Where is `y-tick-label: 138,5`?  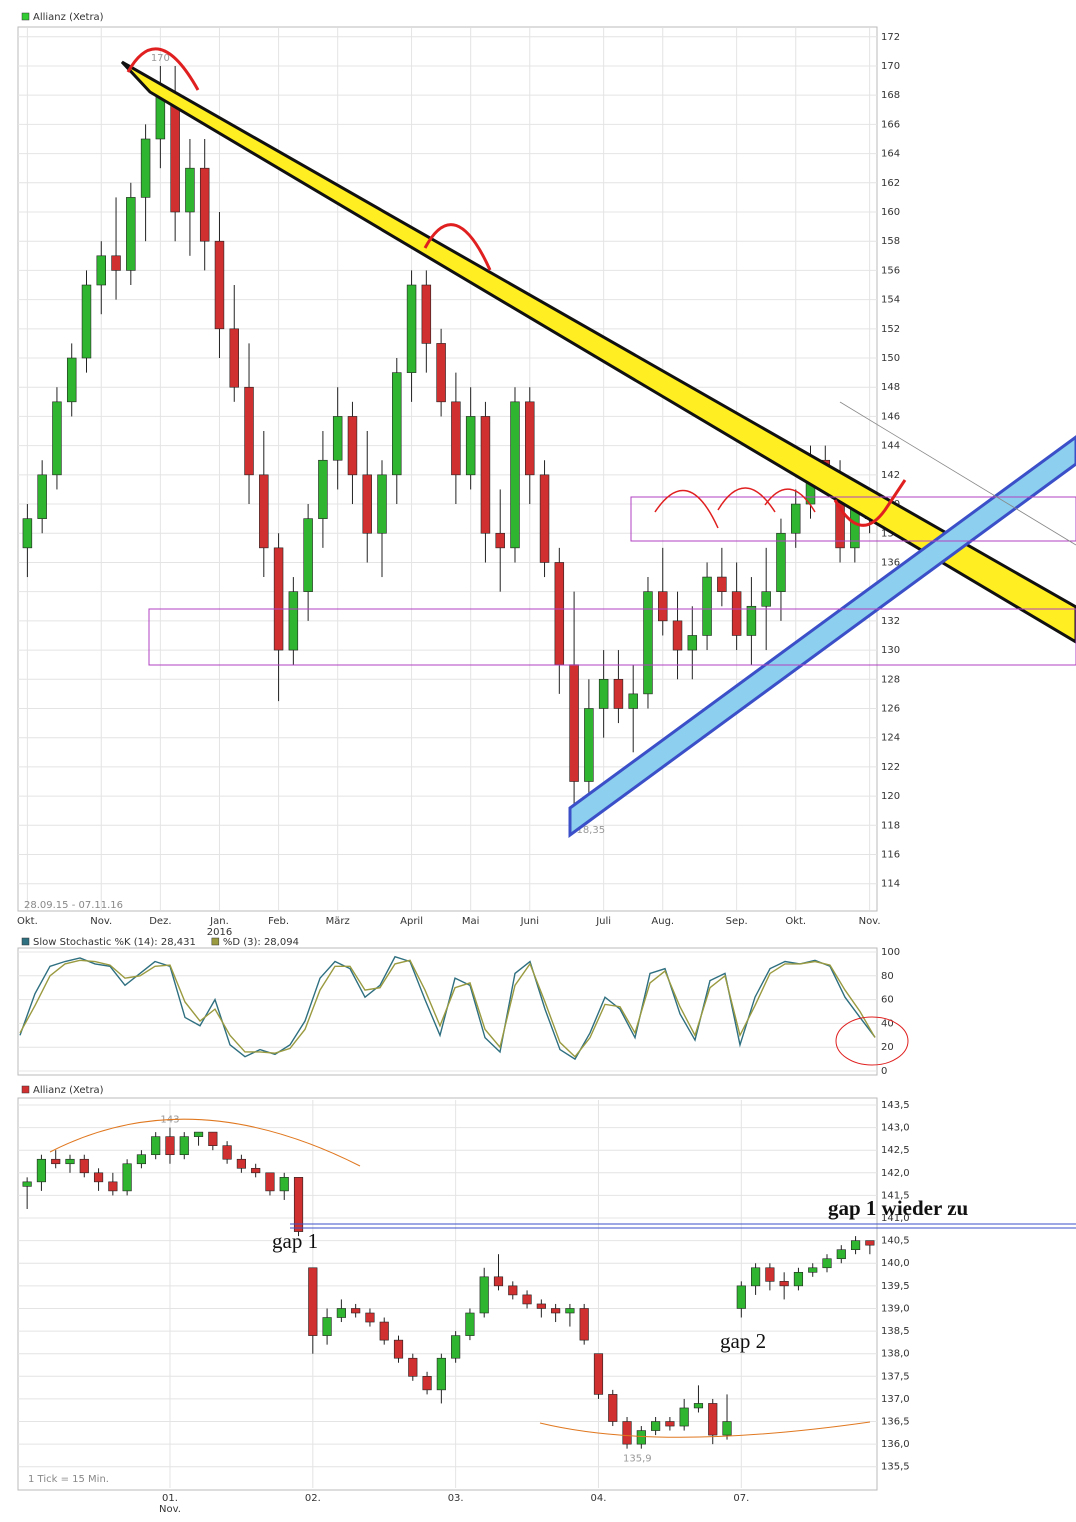
y-tick-label: 138,5 is located at coordinates (895, 1331).